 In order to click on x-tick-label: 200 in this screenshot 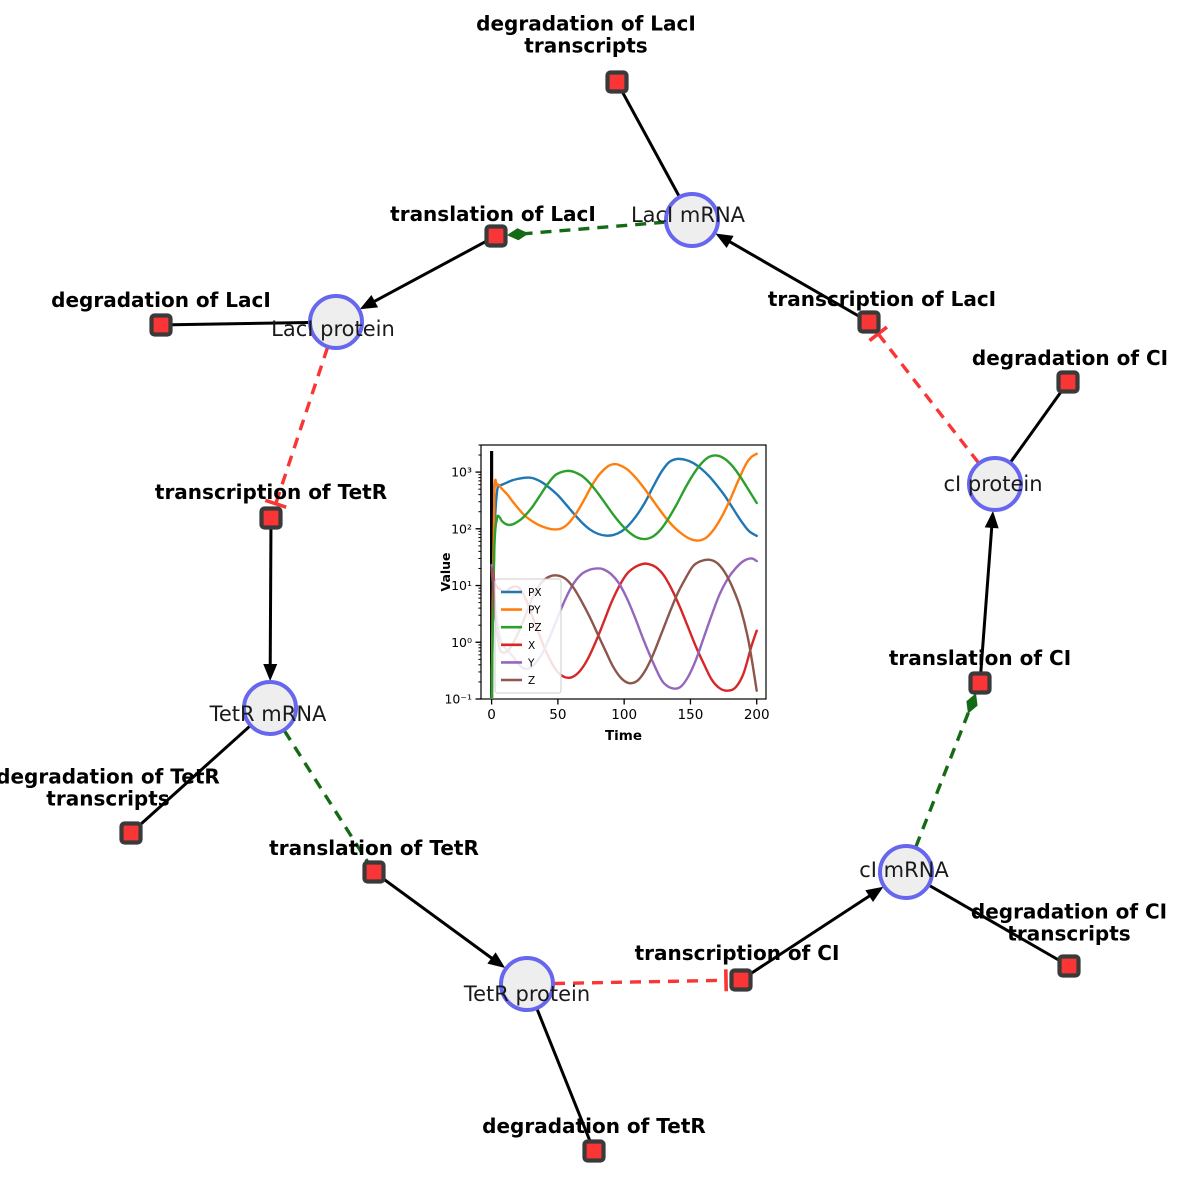, I will do `click(757, 715)`.